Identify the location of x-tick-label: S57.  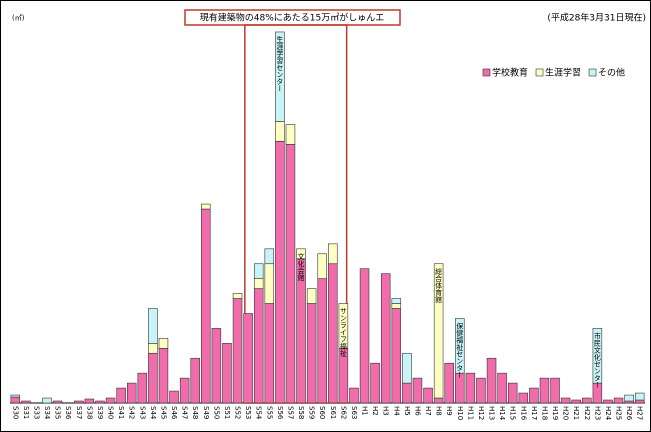
(290, 412).